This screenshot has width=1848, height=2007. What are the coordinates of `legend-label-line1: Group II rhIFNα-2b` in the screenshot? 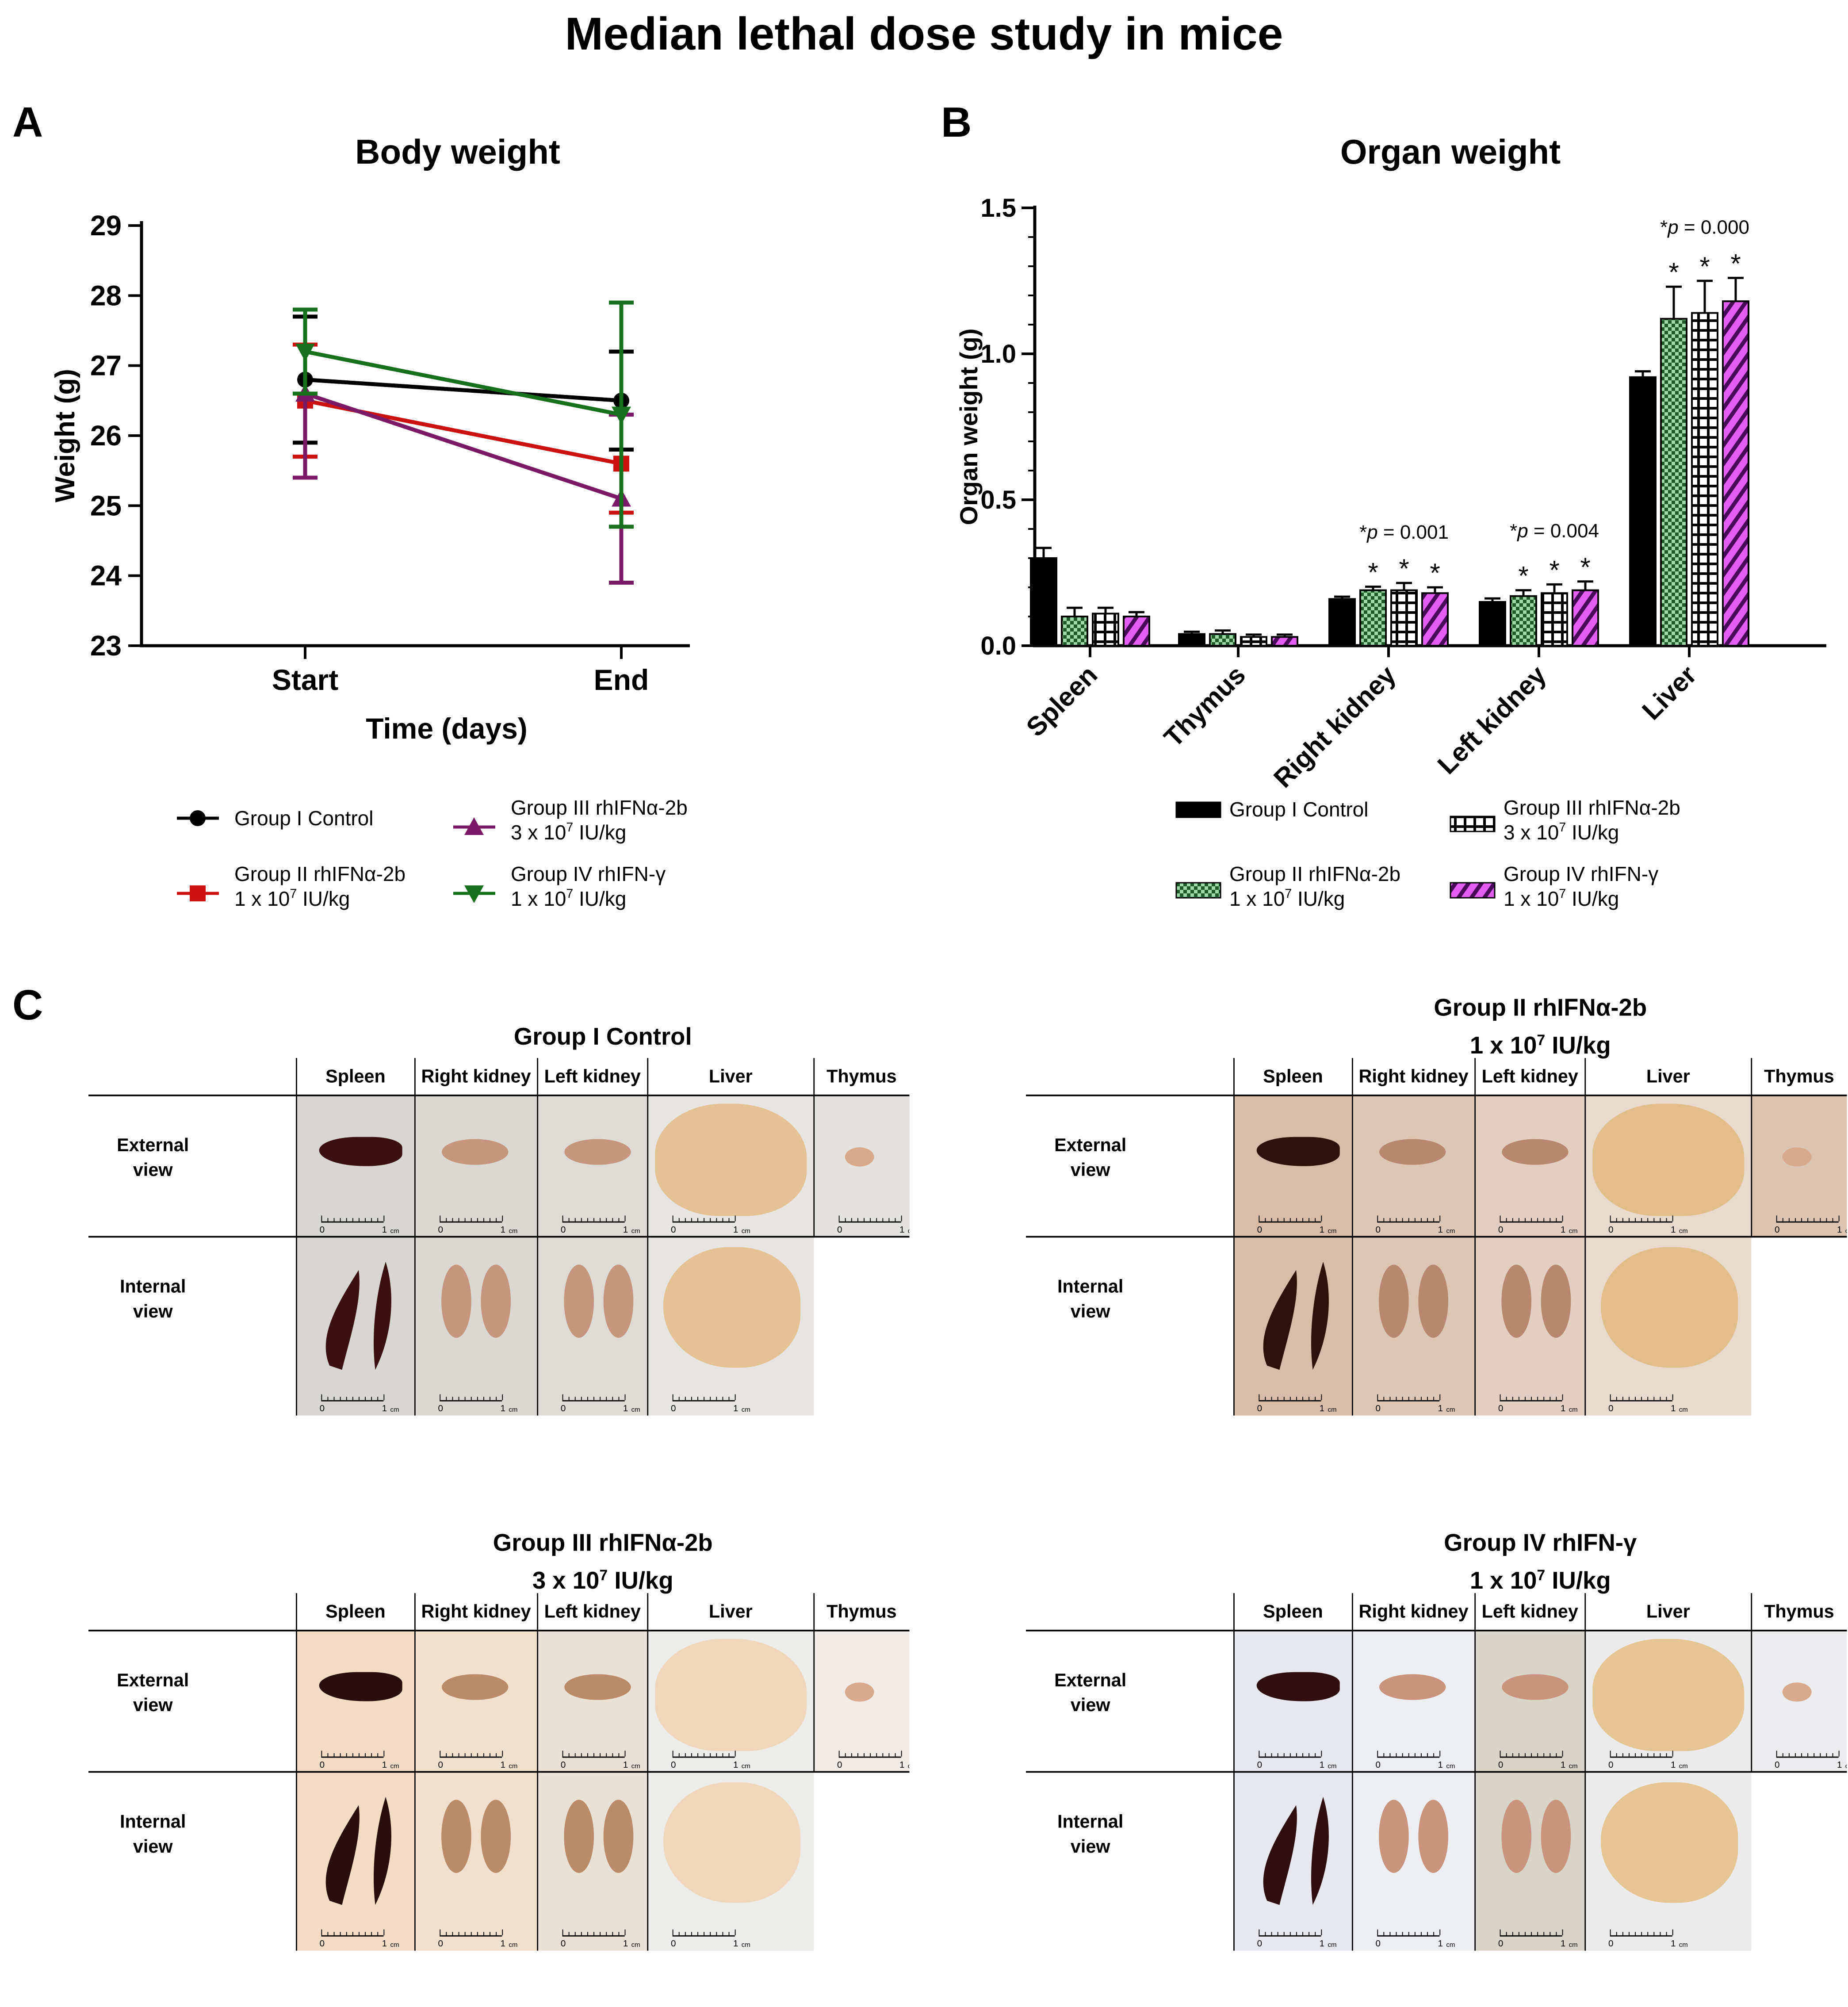 It's located at (1314, 873).